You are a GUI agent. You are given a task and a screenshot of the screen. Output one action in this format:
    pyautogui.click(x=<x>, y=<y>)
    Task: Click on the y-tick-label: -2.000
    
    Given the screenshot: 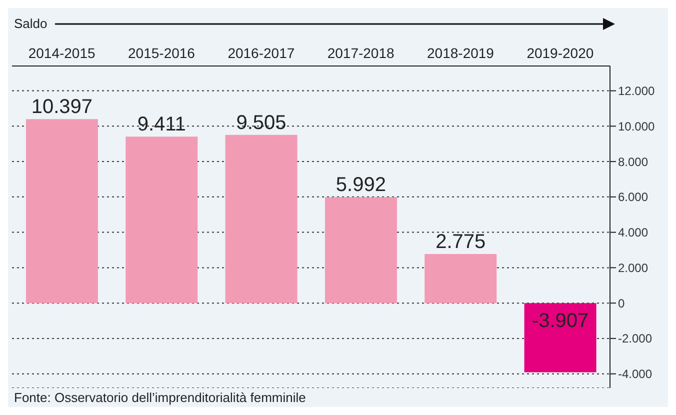 What is the action you would take?
    pyautogui.click(x=635, y=339)
    